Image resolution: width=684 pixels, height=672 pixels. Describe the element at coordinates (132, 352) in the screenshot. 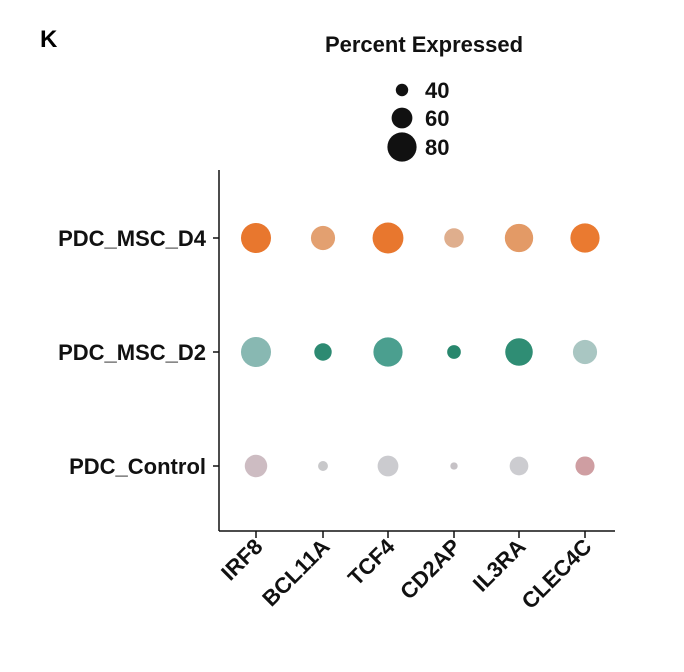

I see `y-tick-label: PDC_MSC_D2` at that location.